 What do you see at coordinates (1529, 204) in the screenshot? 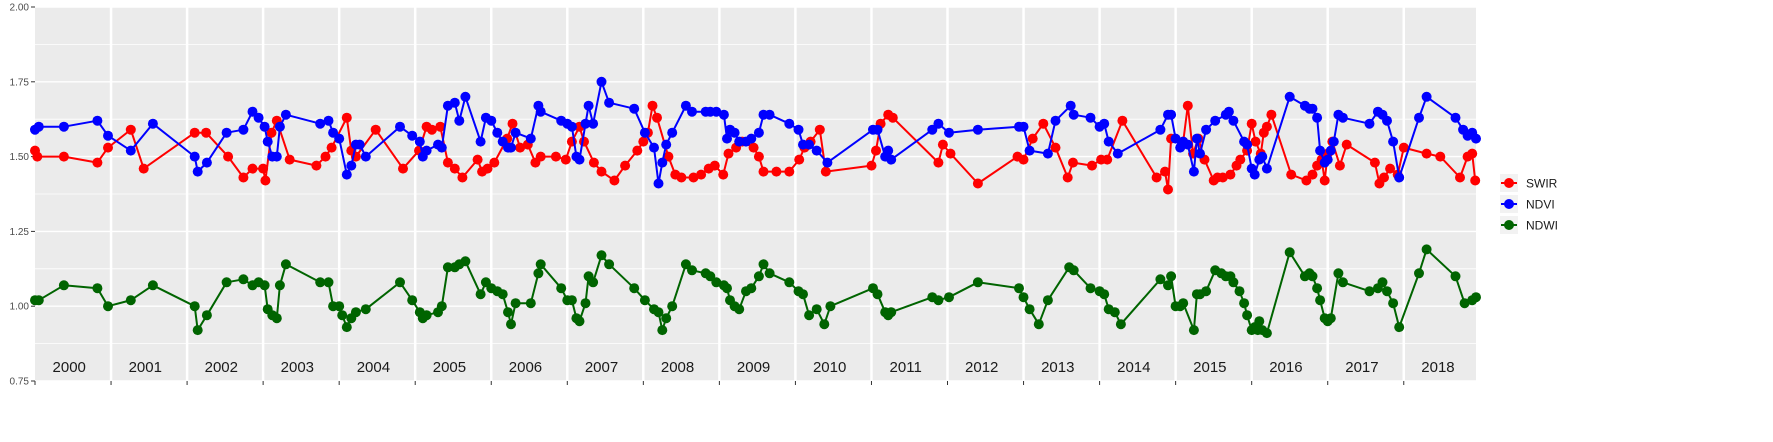
I see `legend: SWIR NDVI NDWI` at bounding box center [1529, 204].